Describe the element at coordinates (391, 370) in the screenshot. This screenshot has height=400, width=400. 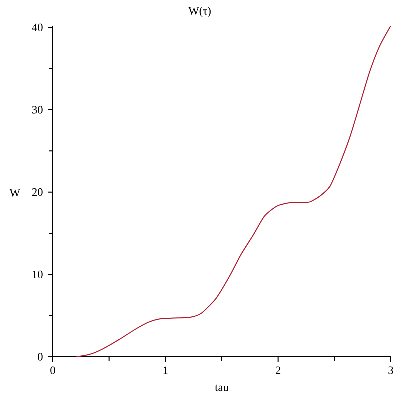
I see `x-tick-label: 3` at that location.